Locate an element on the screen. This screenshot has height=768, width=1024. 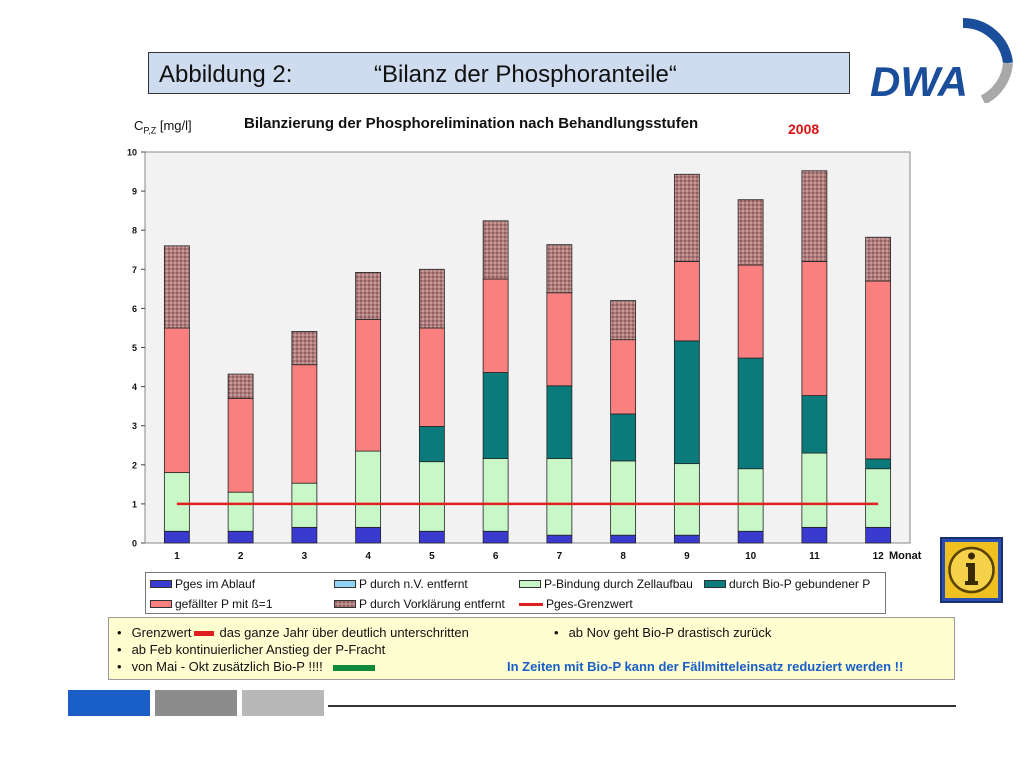
x-tick-label: 8 is located at coordinates (623, 556).